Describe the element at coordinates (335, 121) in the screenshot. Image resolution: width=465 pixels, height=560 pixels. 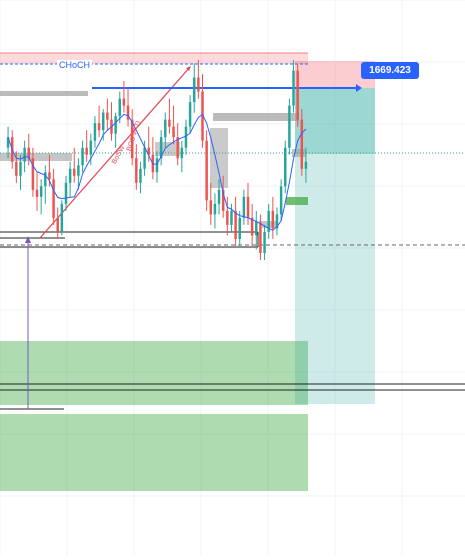
I see `target-zone-upper` at that location.